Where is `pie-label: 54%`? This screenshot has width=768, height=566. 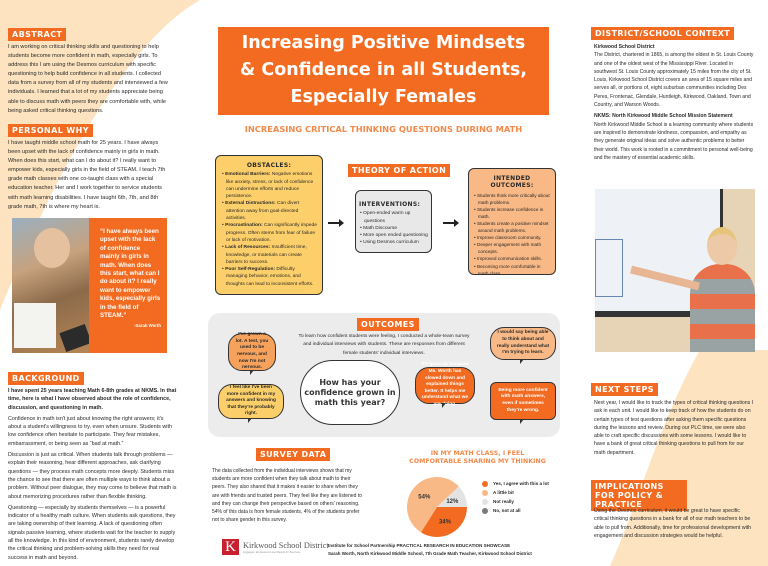 pie-label: 54% is located at coordinates (424, 497).